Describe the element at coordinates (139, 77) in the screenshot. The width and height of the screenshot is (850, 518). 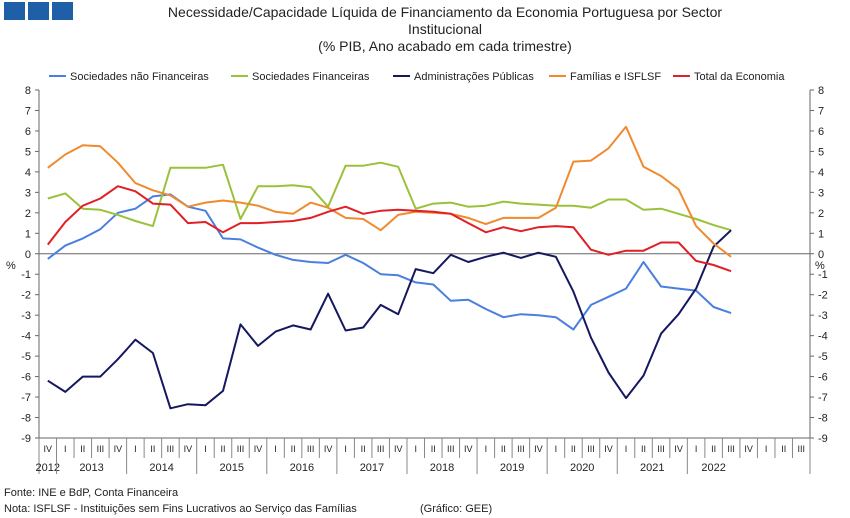
I see `legend-label: Sociedades não Financeiras` at that location.